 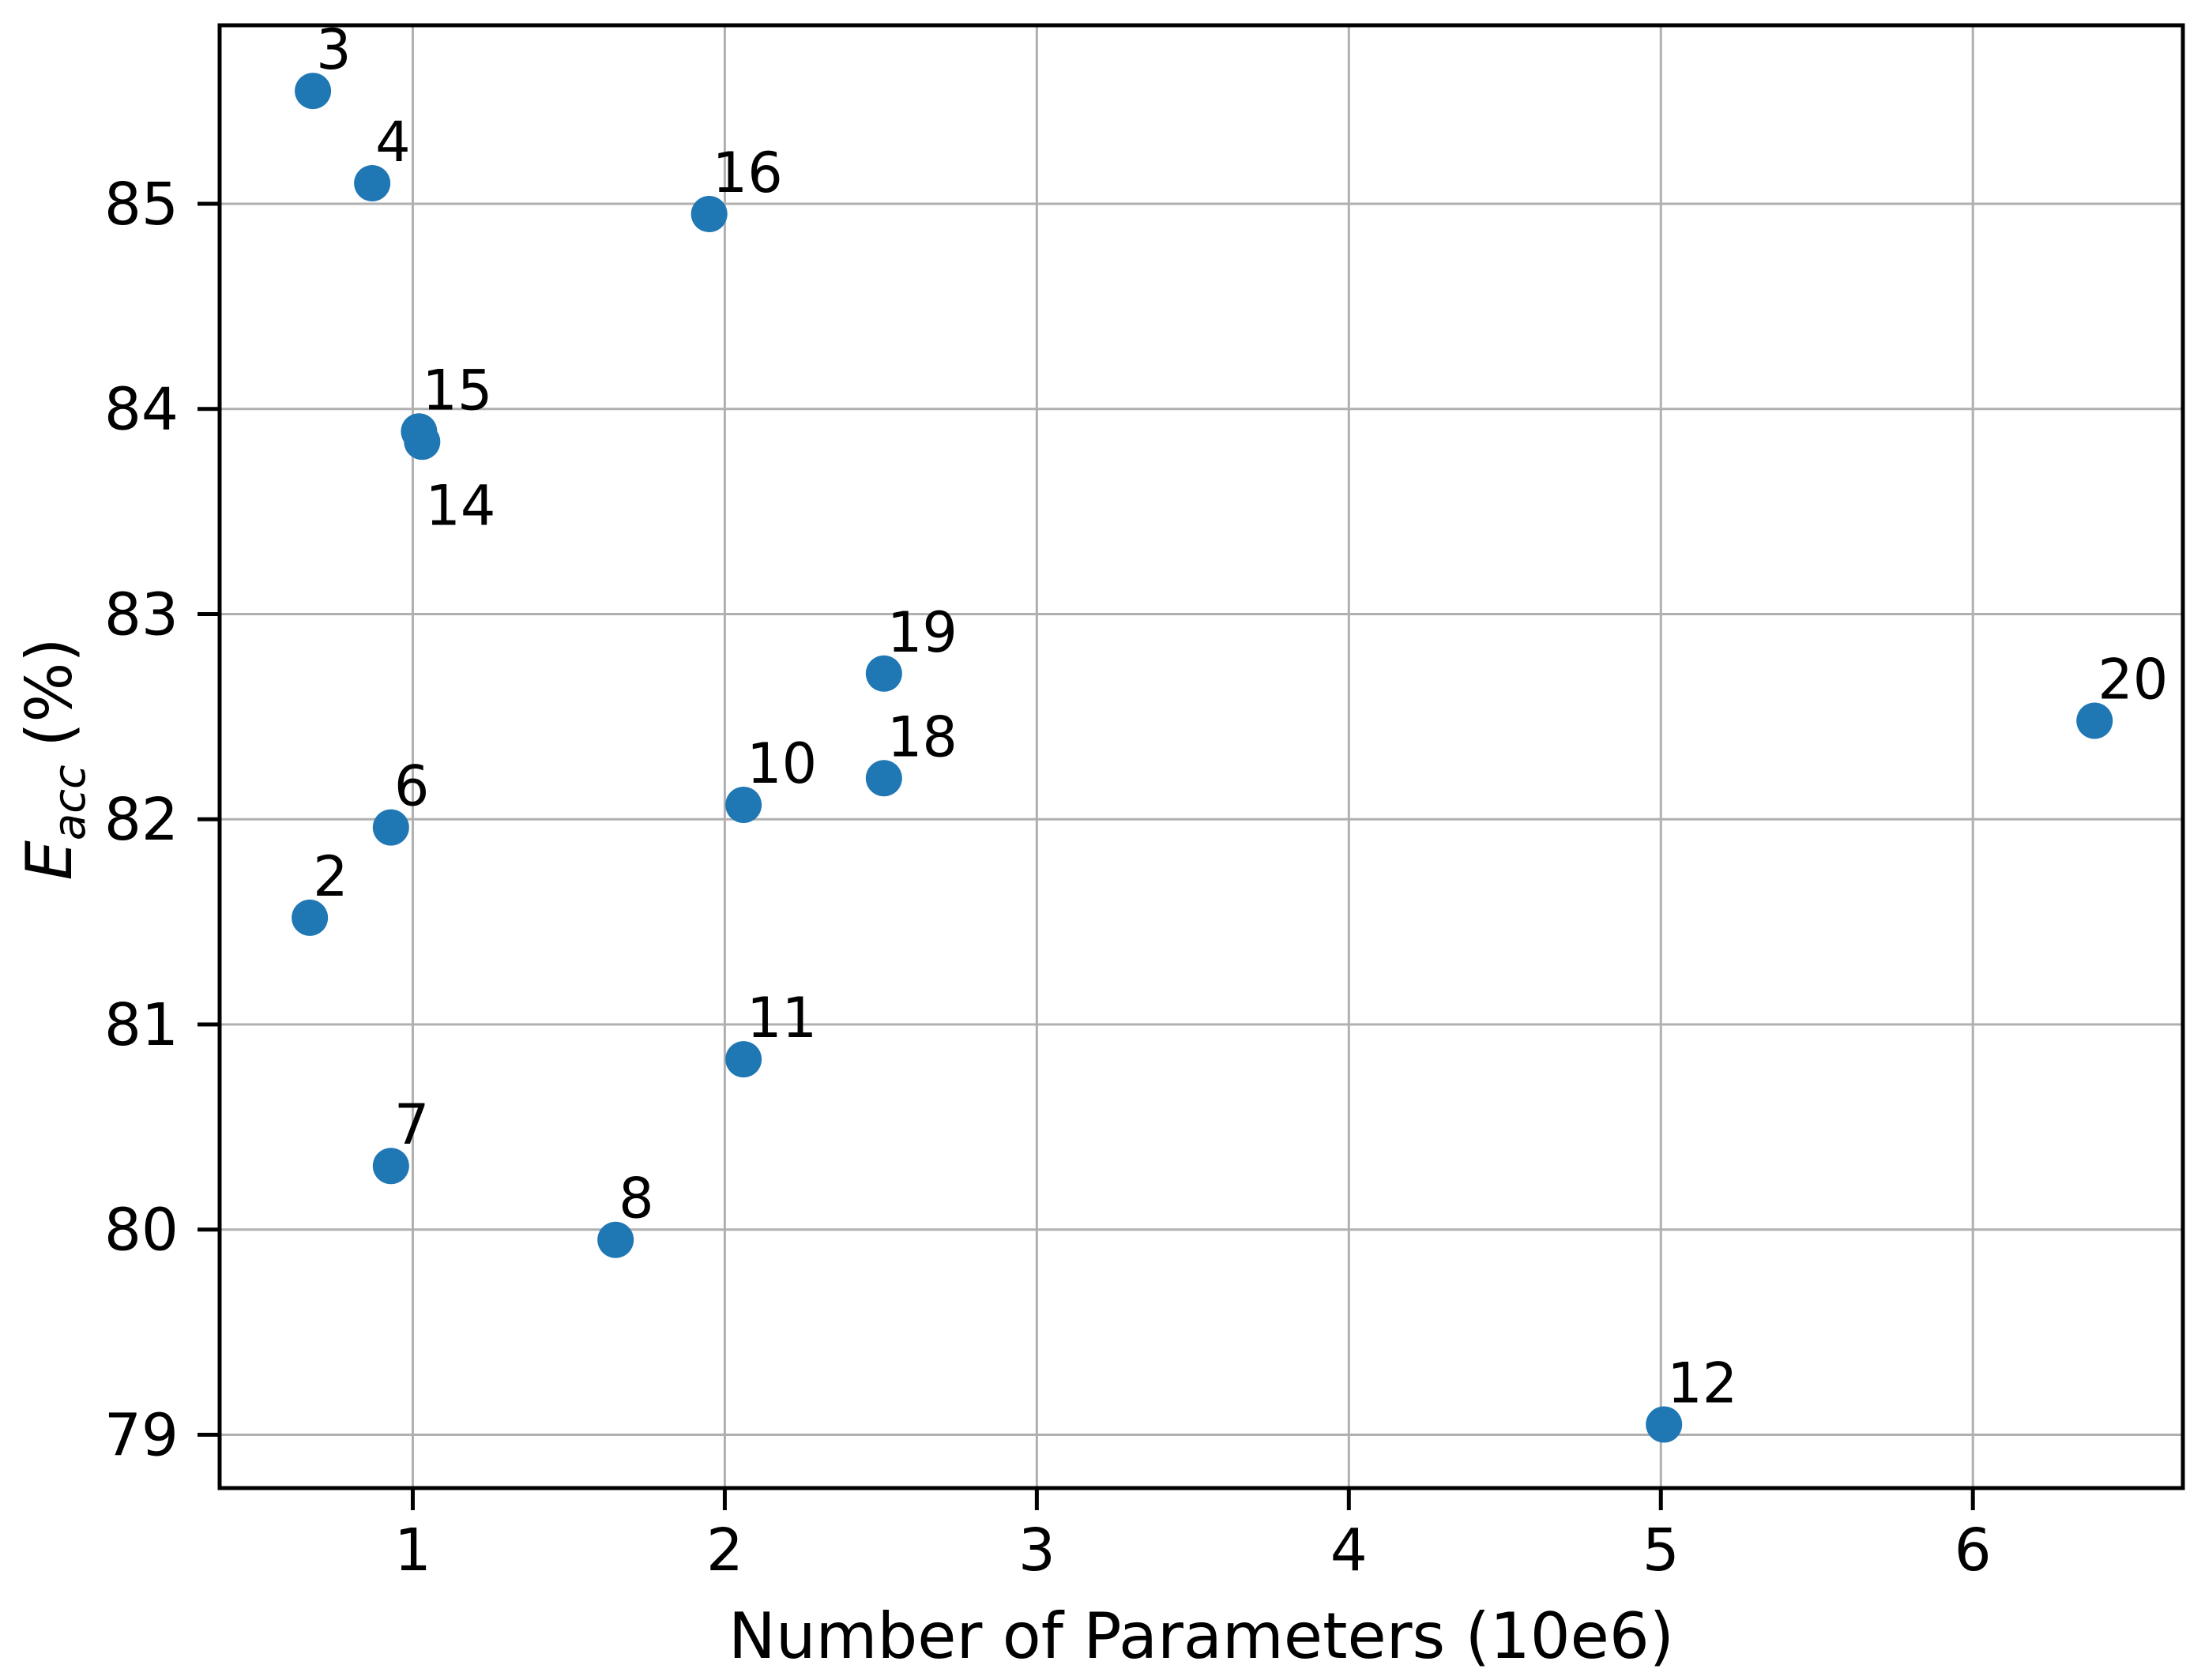 What do you see at coordinates (1702, 1383) in the screenshot?
I see `point-label-12: 12` at bounding box center [1702, 1383].